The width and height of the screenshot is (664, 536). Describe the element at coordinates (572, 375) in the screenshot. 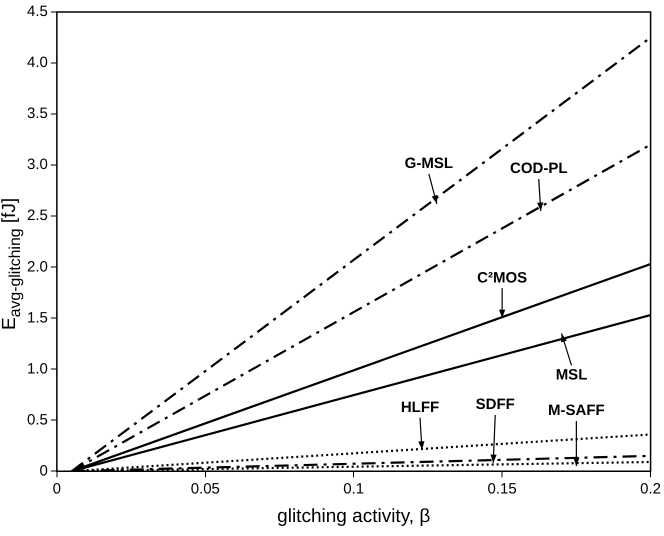

I see `annotation: MSL` at that location.